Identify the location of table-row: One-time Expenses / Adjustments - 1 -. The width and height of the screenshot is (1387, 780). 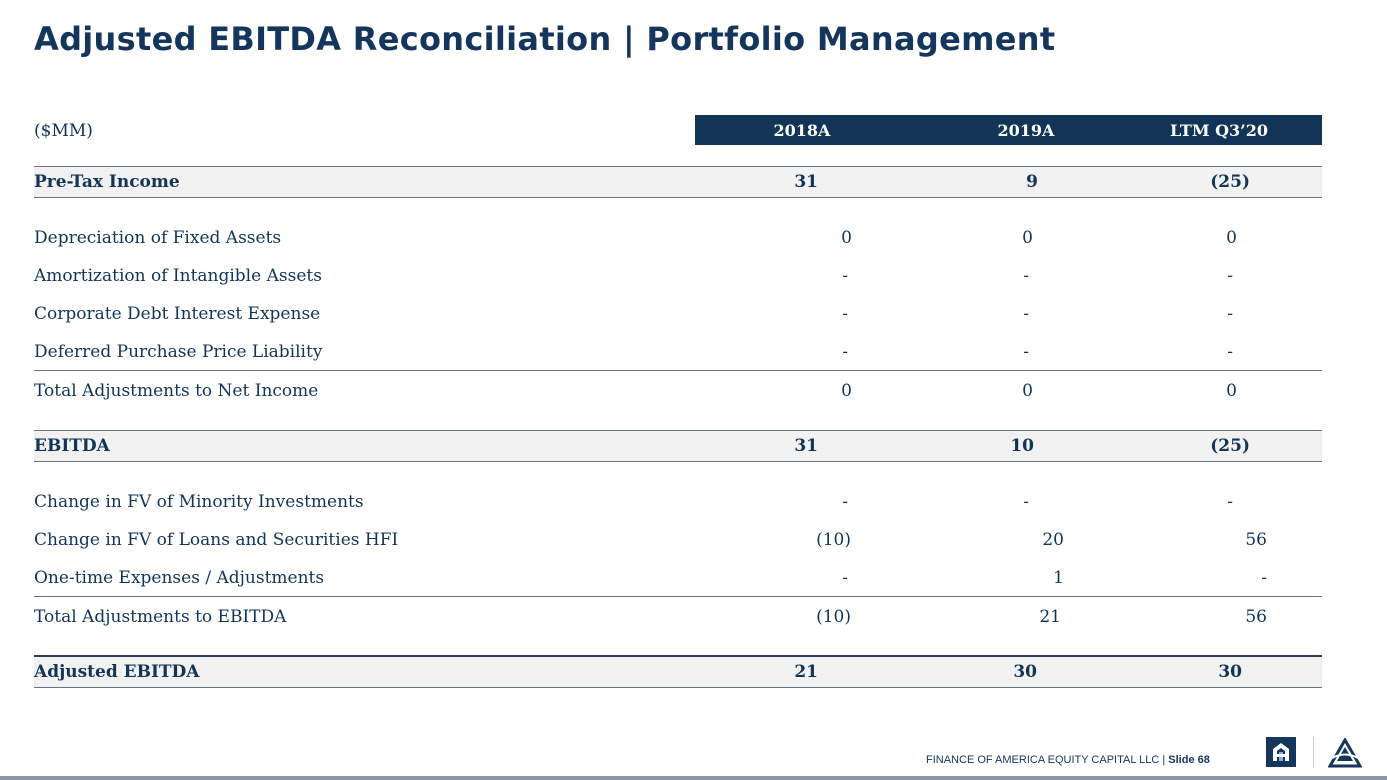
(678, 578).